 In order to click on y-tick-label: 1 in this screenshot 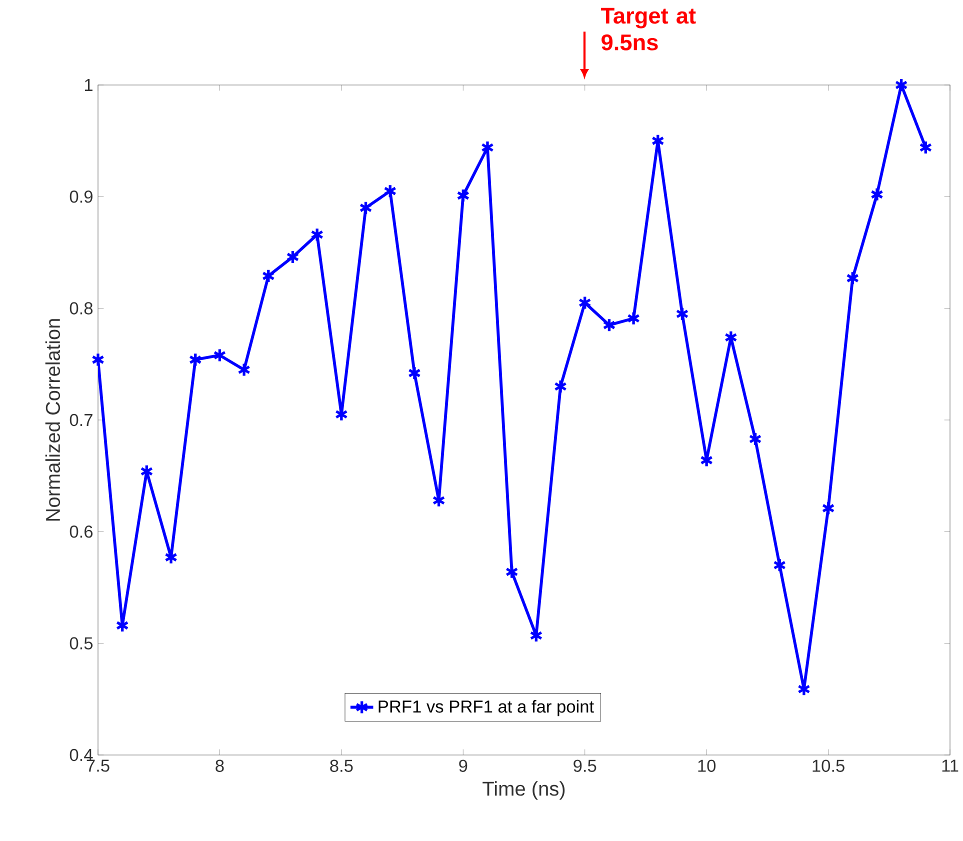, I will do `click(88, 85)`.